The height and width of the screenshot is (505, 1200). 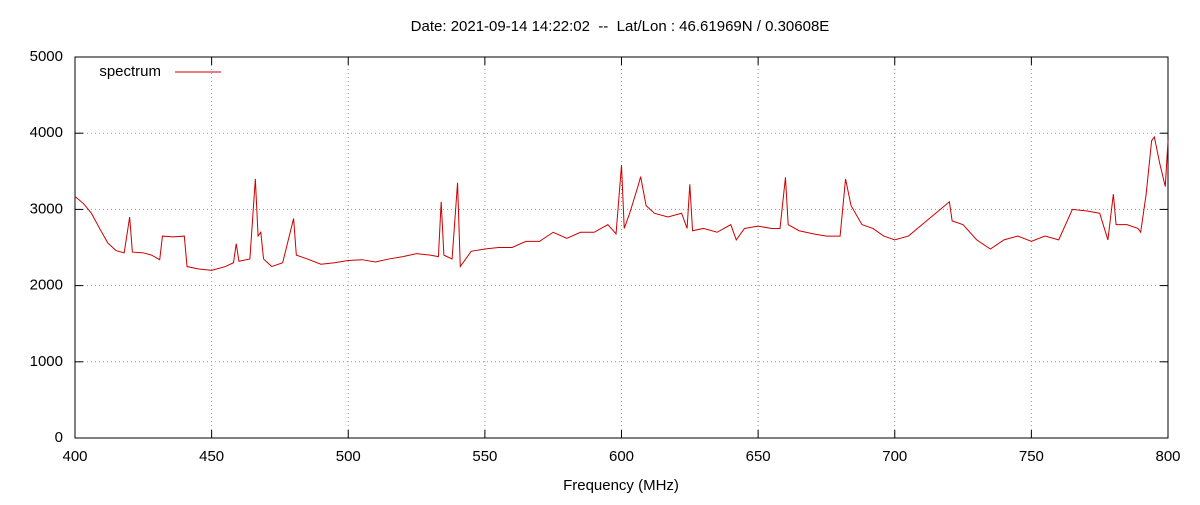 What do you see at coordinates (621, 485) in the screenshot?
I see `x-axis-label: Frequency (MHz)` at bounding box center [621, 485].